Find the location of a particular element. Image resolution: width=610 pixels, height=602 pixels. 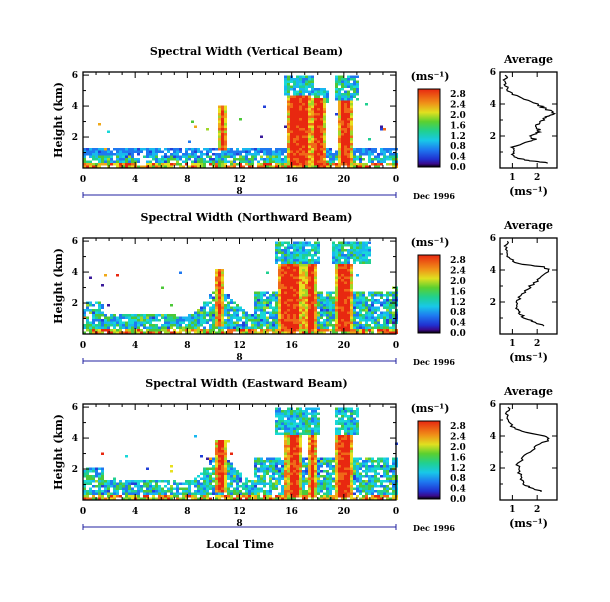

panel-title: Spectral Width (Eastward Beam) is located at coordinates (246, 383).